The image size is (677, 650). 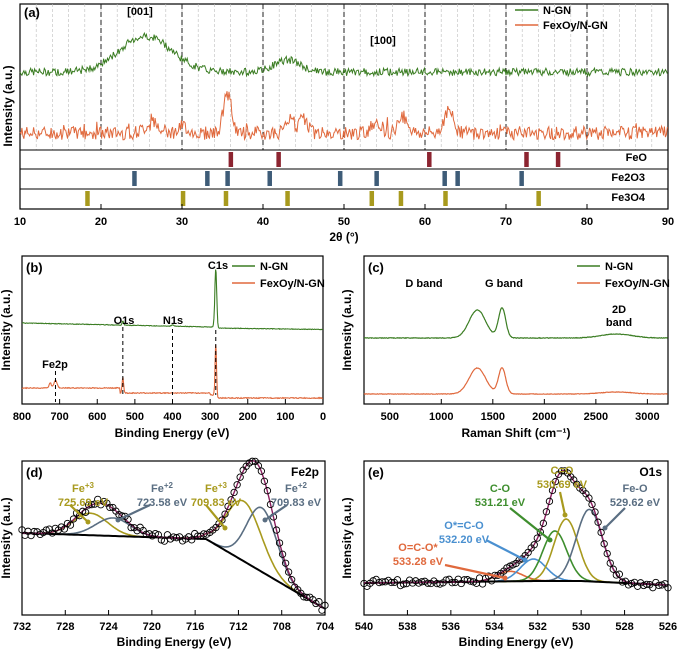 What do you see at coordinates (383, 41) in the screenshot?
I see `annotation-100: [100]` at bounding box center [383, 41].